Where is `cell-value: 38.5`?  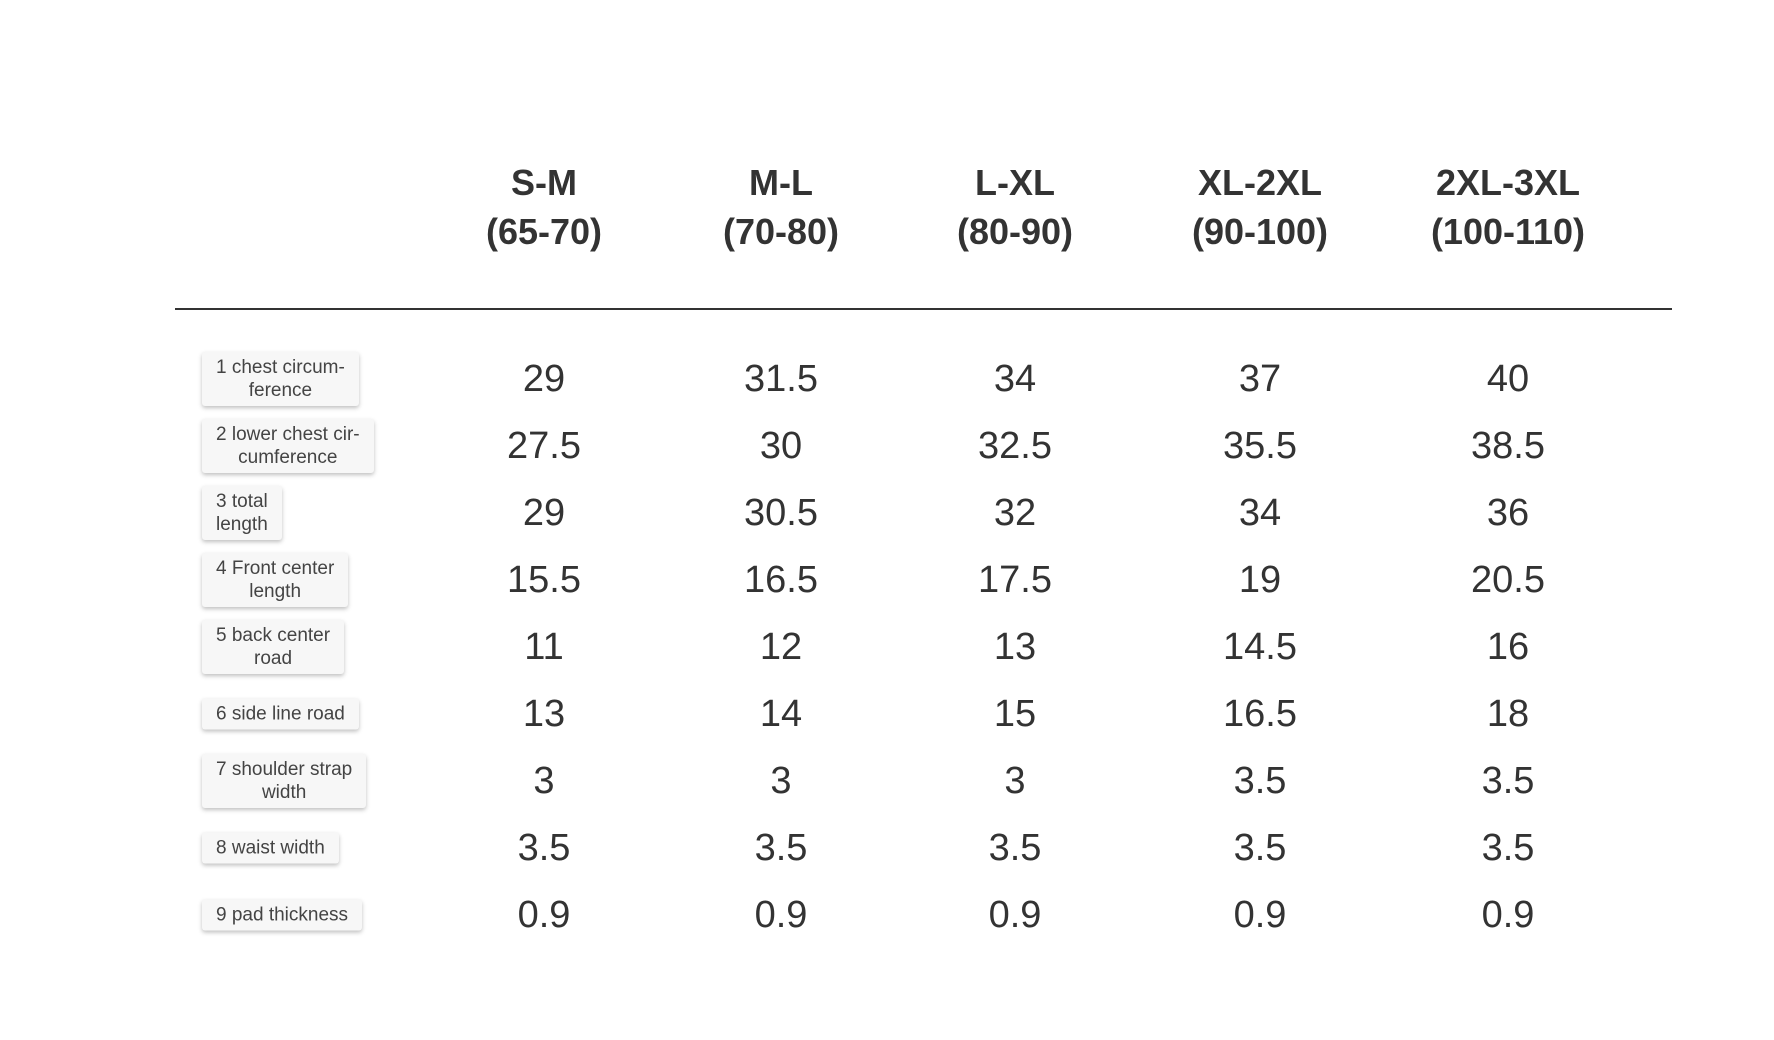
cell-value: 38.5 is located at coordinates (1508, 446).